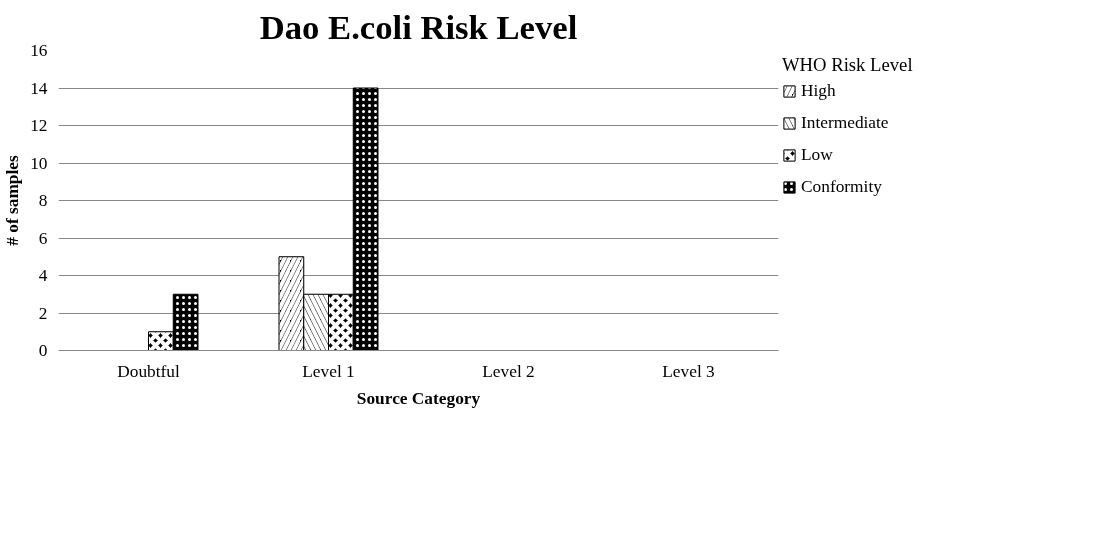 This screenshot has height=542, width=1112. I want to click on y-tick-label: 16, so click(39, 50).